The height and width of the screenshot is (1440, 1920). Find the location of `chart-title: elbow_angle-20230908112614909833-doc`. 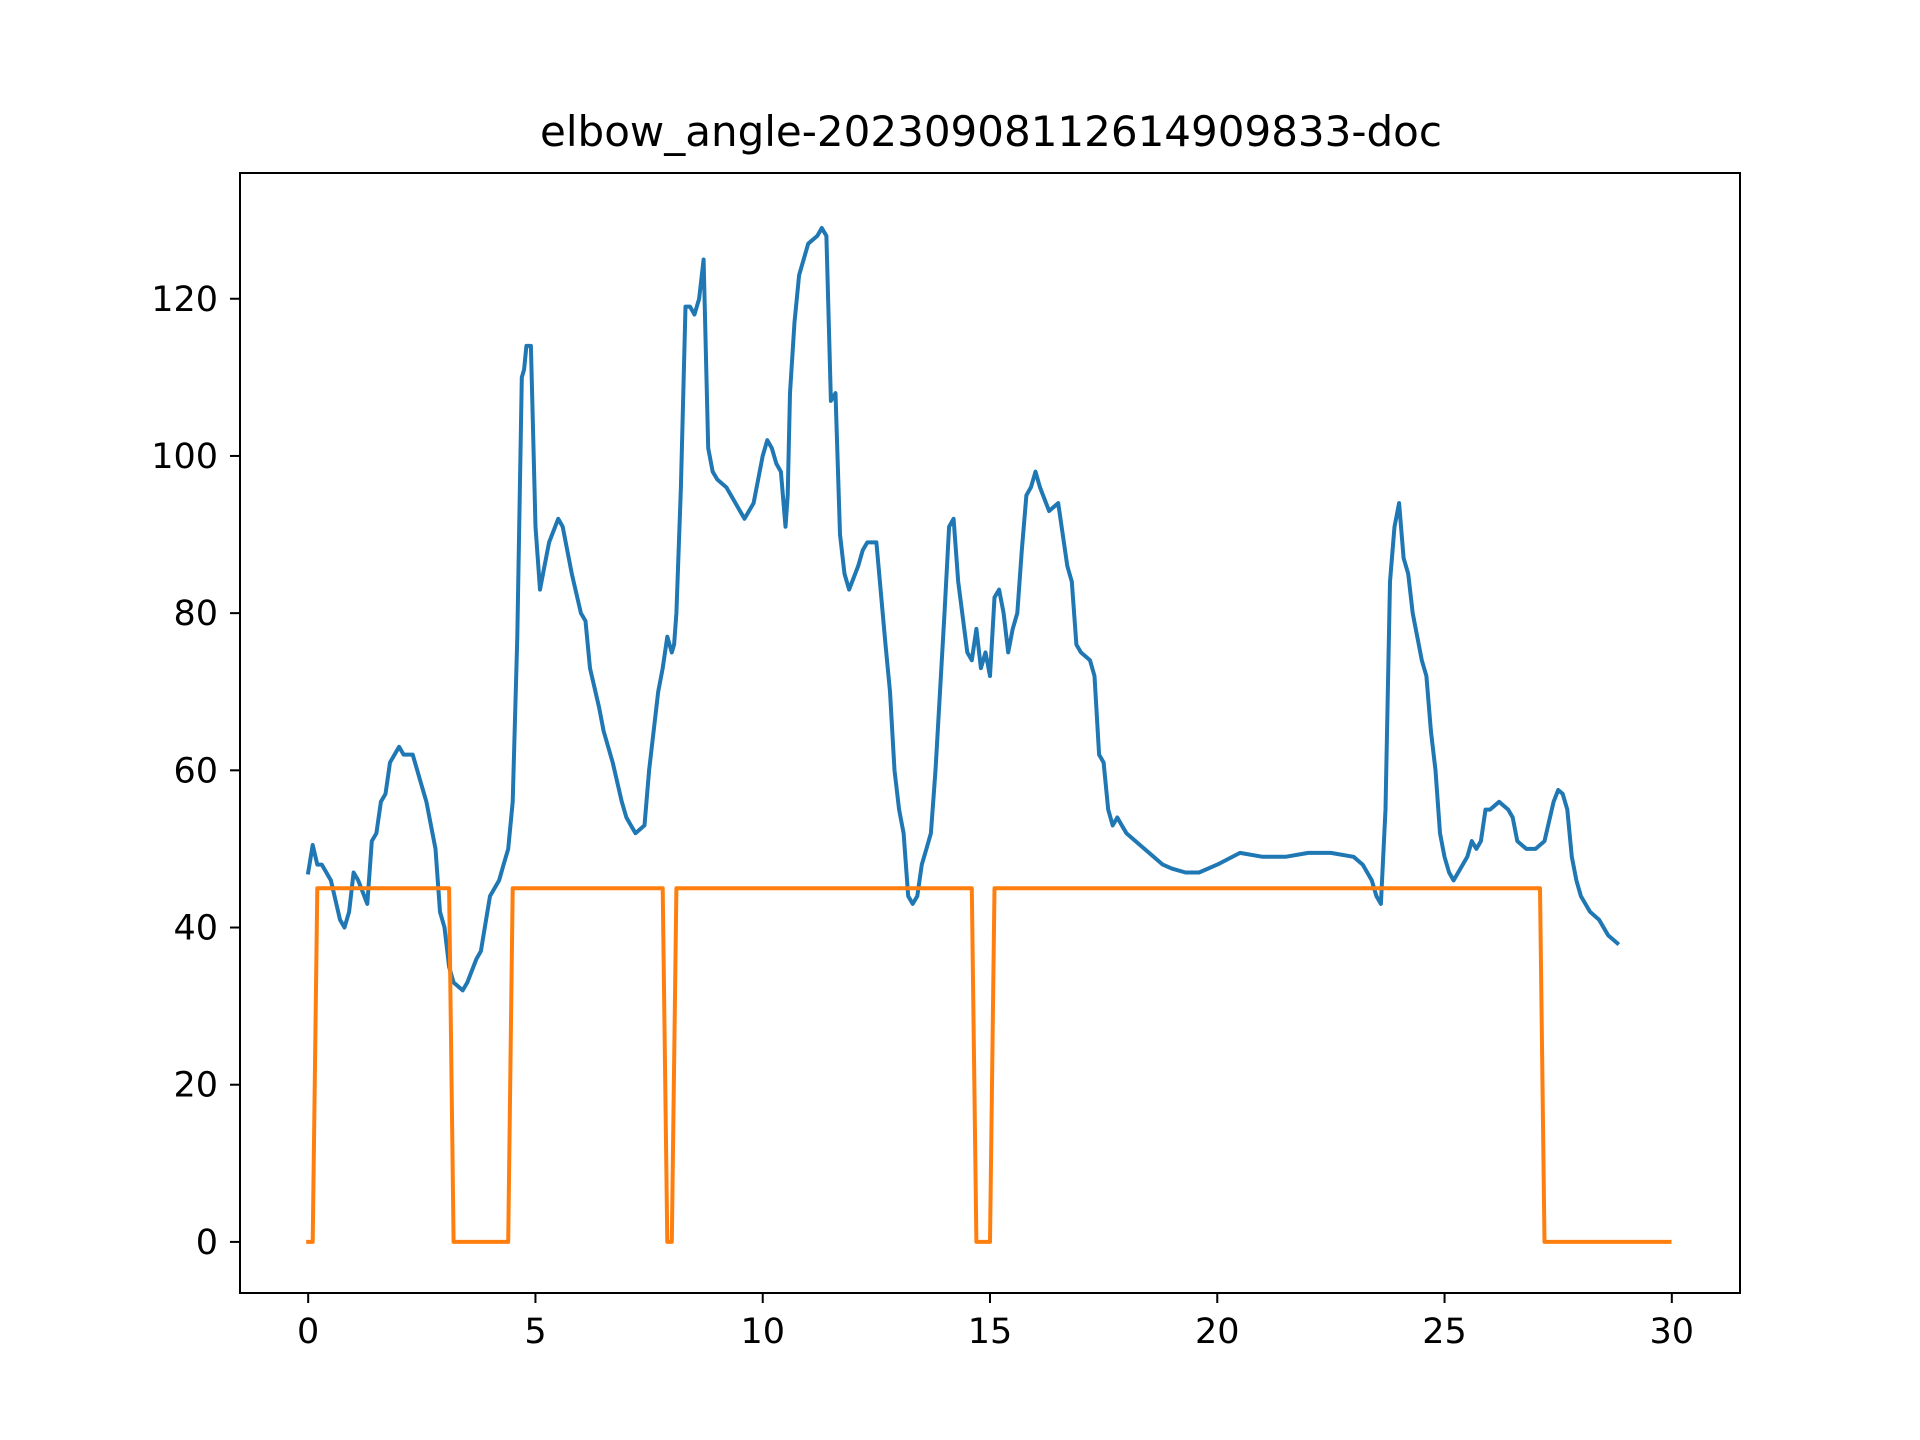

chart-title: elbow_angle-20230908112614909833-doc is located at coordinates (991, 131).